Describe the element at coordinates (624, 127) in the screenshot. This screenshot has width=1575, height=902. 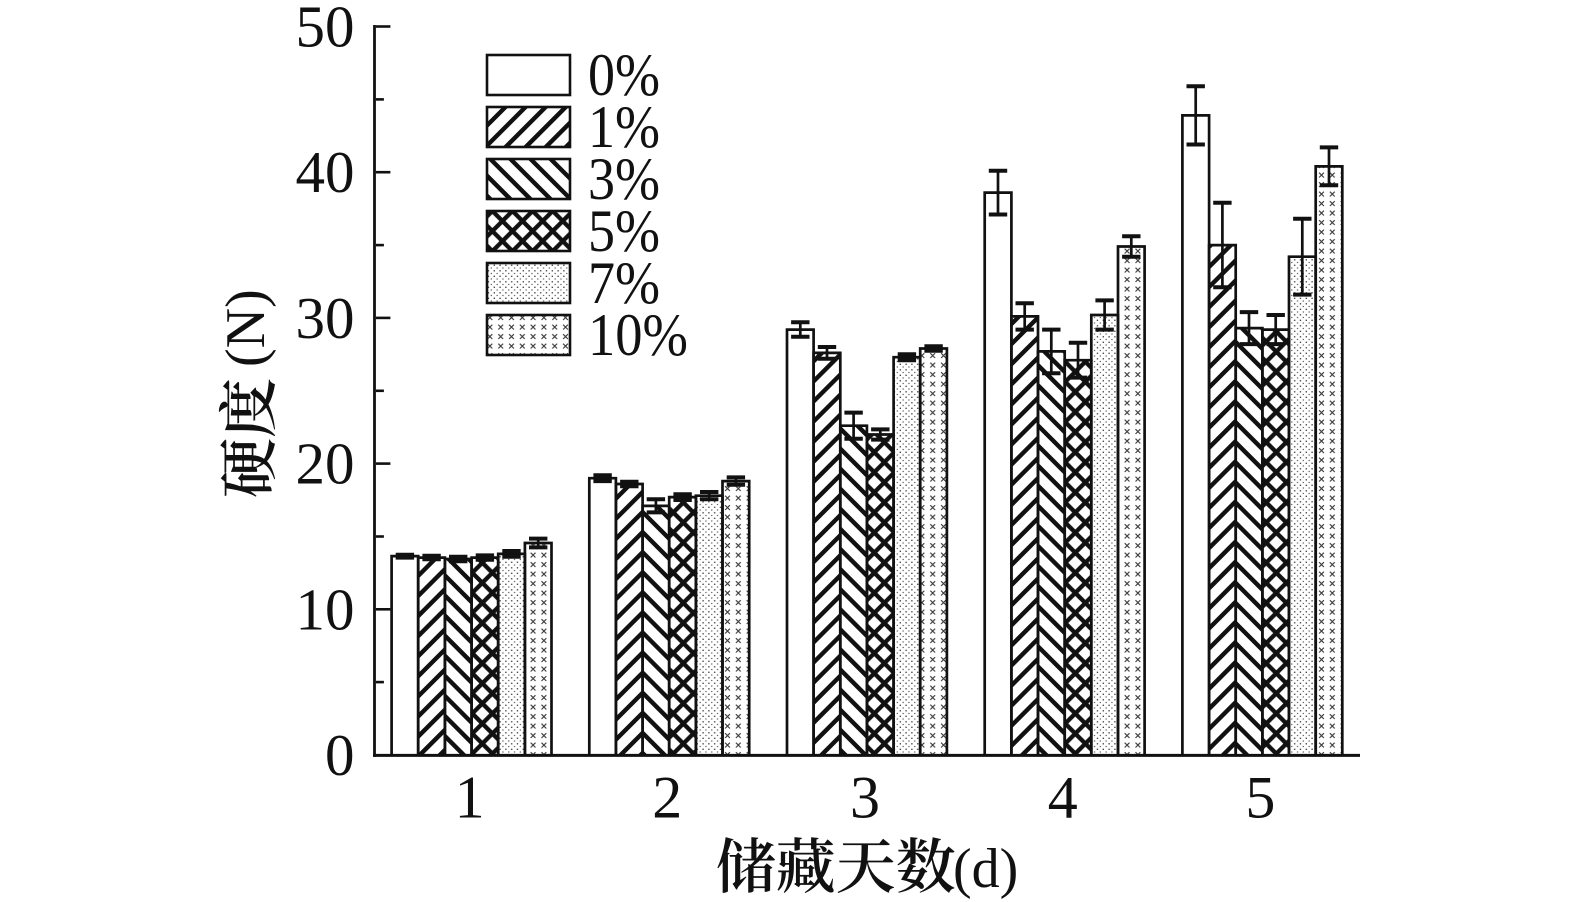
I see `svg-text: 1%` at that location.